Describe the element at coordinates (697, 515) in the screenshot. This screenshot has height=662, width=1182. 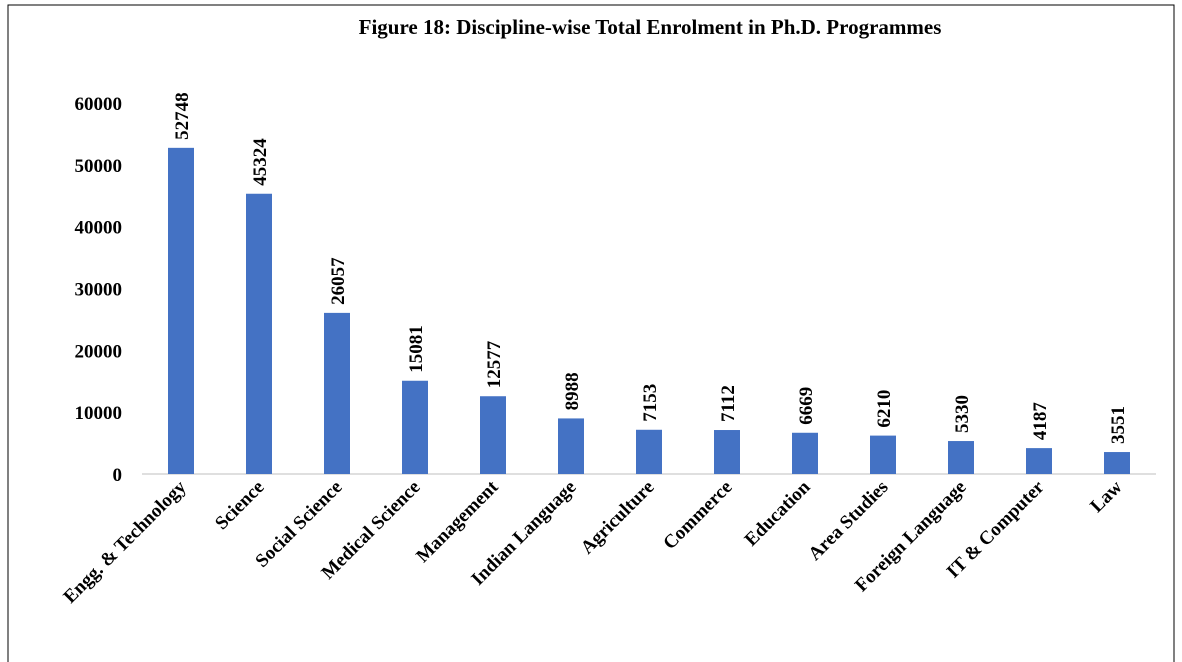
I see `x-tick-label: Commerce` at that location.